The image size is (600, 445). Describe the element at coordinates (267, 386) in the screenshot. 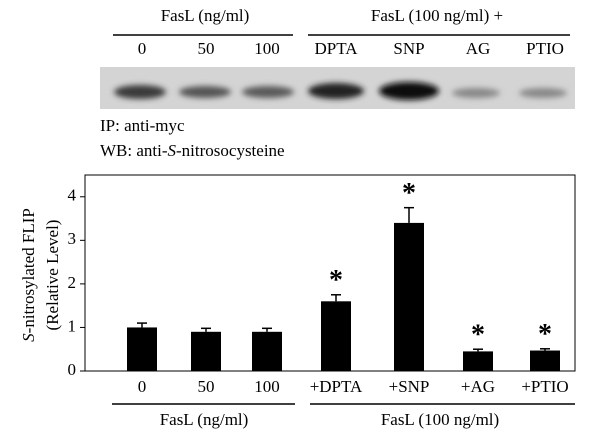

I see `x-tick-label: 100` at that location.